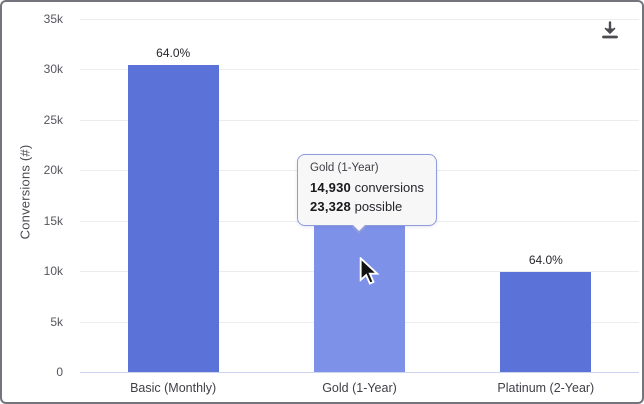 Image resolution: width=644 pixels, height=404 pixels. What do you see at coordinates (378, 206) in the screenshot?
I see `tooltip-possible-label: possible` at bounding box center [378, 206].